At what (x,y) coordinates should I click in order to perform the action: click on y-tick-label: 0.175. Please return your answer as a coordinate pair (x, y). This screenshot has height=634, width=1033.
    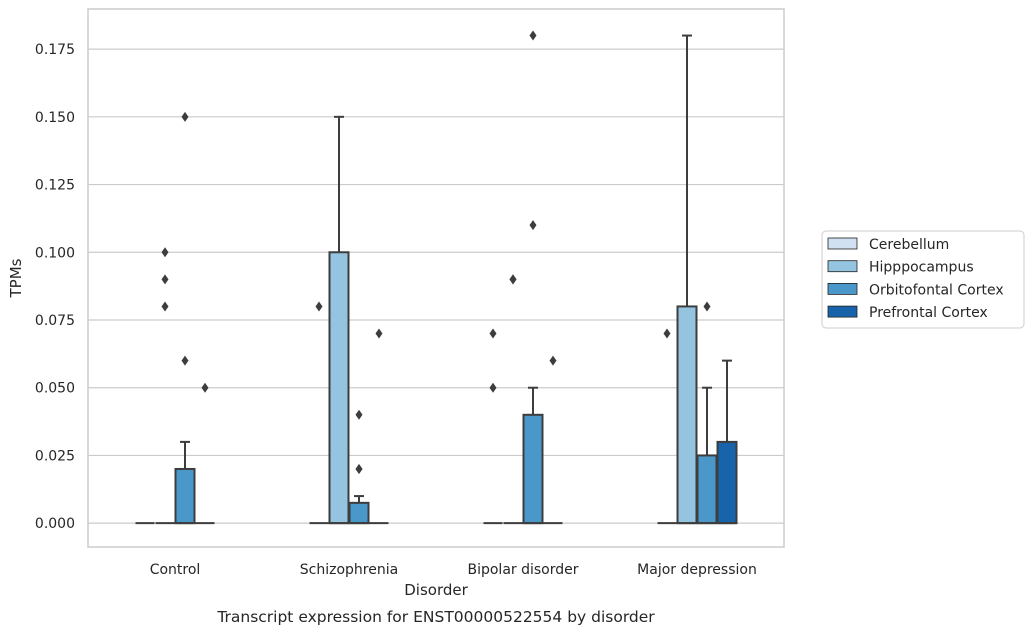
    Looking at the image, I should click on (55, 50).